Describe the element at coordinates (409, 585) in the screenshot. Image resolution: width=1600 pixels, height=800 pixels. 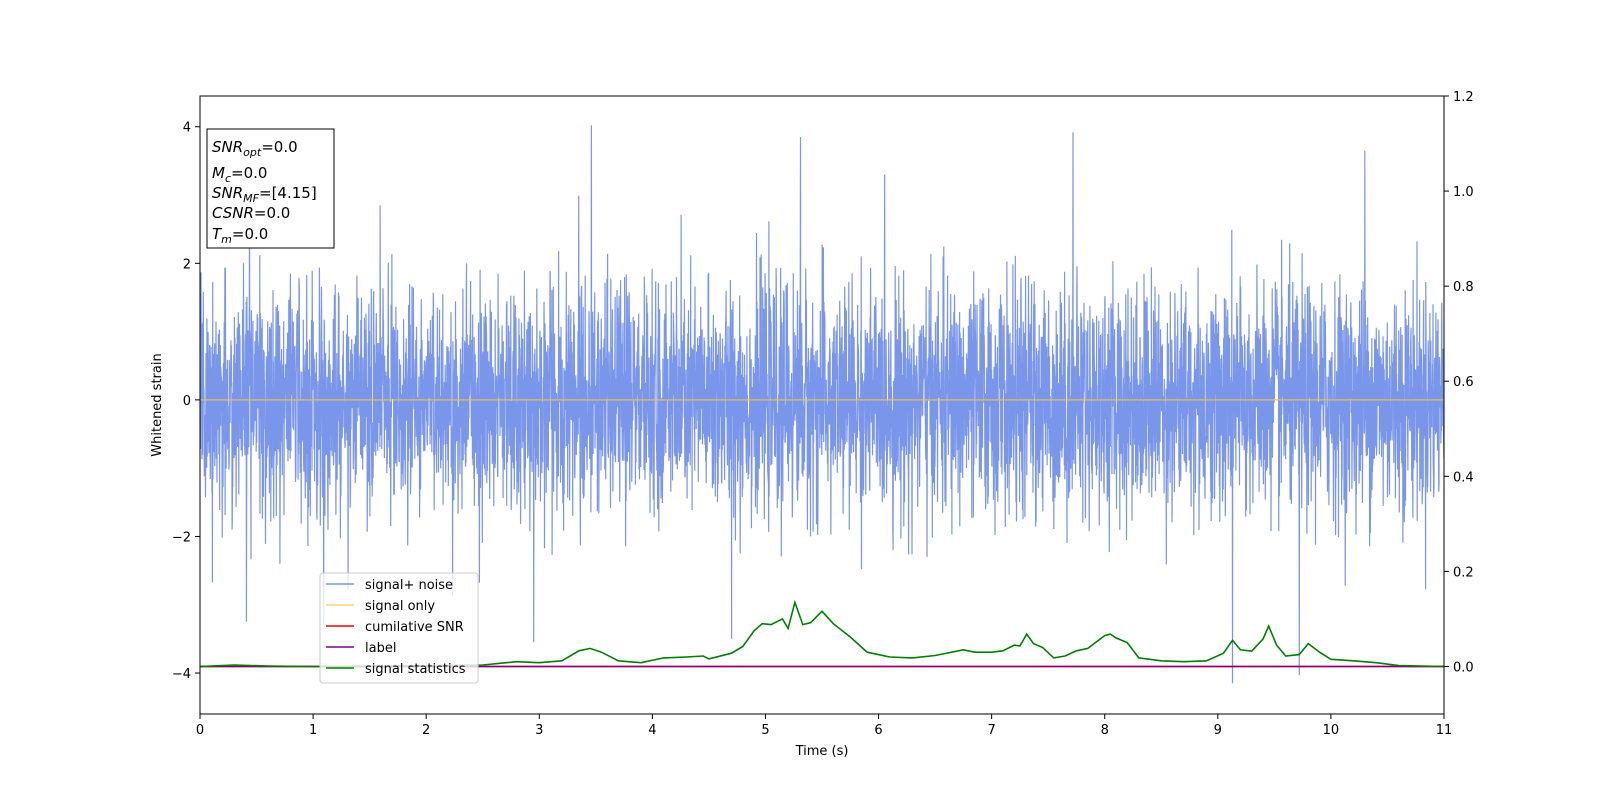
I see `legend-label-signal-noise: signal+ noise` at that location.